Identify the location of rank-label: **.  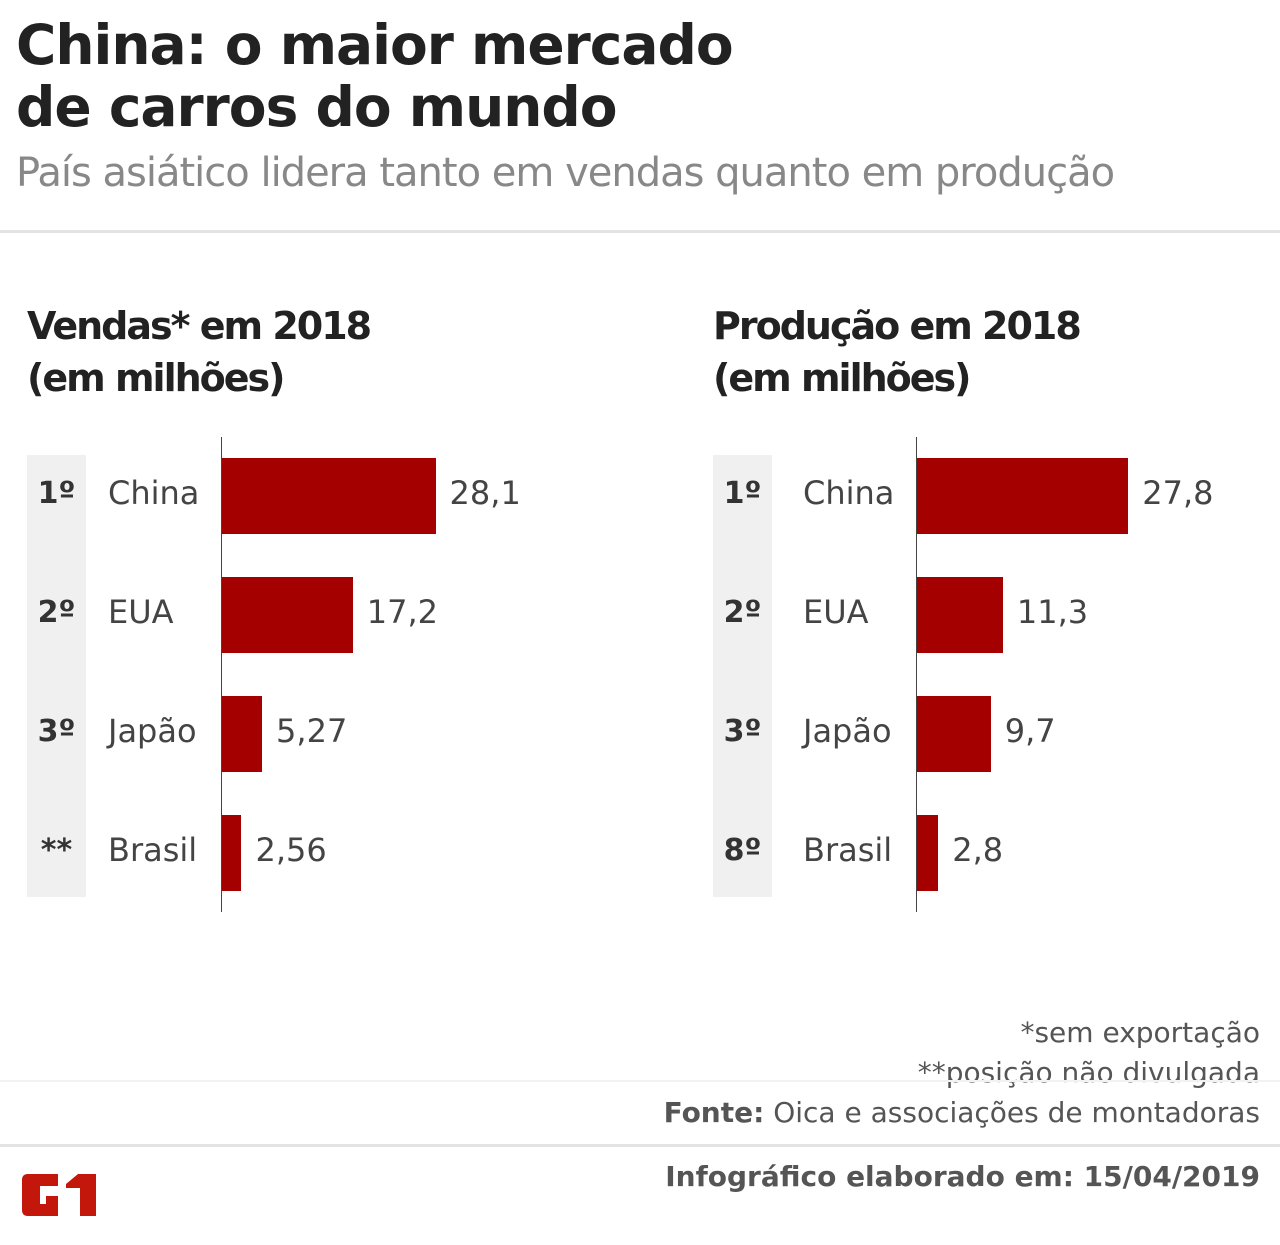
(56, 850).